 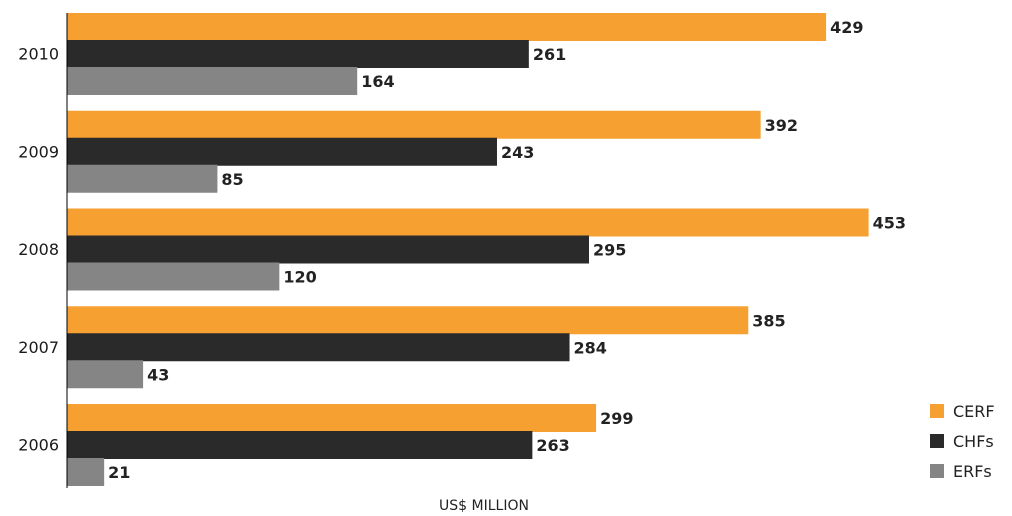 What do you see at coordinates (318, 347) in the screenshot?
I see `bar-chfs-2007` at bounding box center [318, 347].